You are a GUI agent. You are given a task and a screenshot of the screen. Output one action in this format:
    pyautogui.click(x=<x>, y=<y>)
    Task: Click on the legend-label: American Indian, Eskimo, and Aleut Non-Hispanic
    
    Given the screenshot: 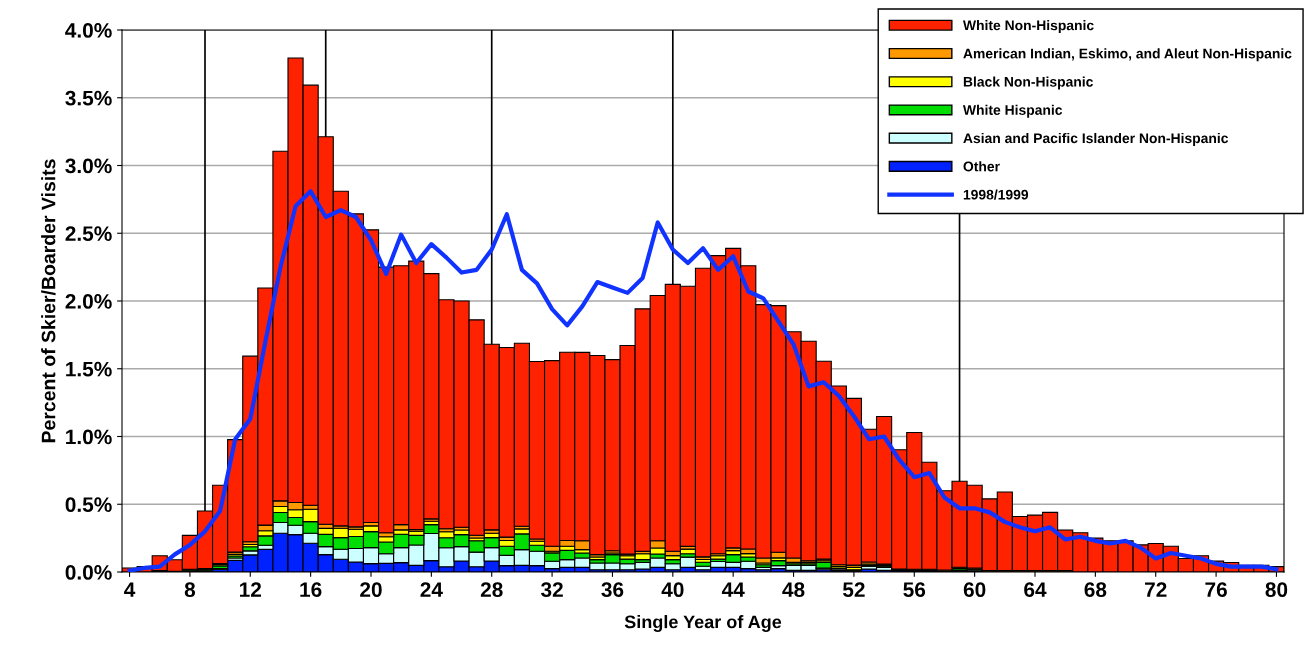 What is the action you would take?
    pyautogui.click(x=1127, y=55)
    